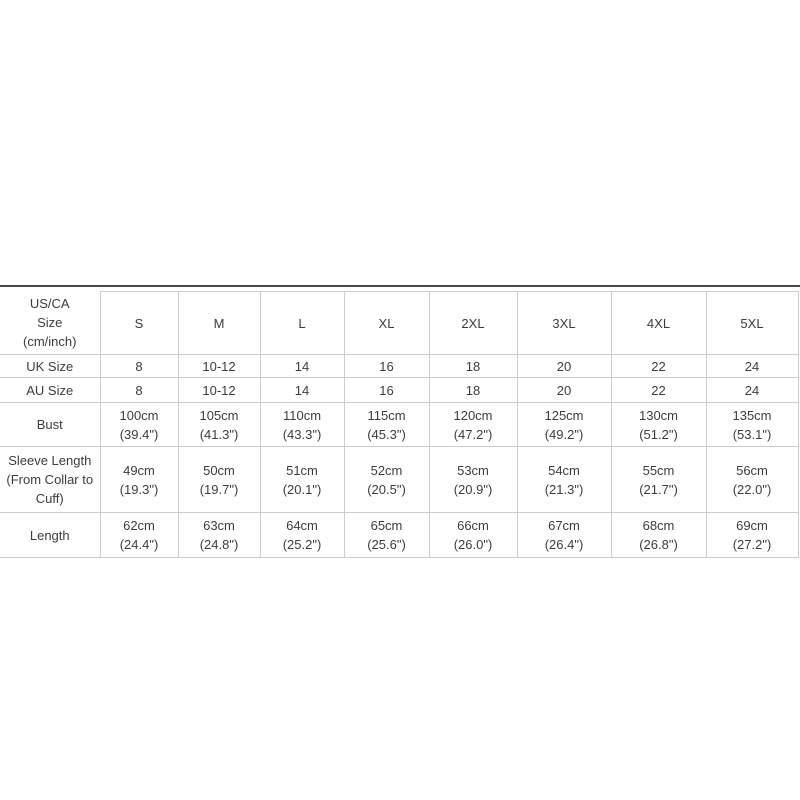 This screenshot has width=800, height=800. What do you see at coordinates (302, 424) in the screenshot?
I see `cell: 110cm (43.3")` at bounding box center [302, 424].